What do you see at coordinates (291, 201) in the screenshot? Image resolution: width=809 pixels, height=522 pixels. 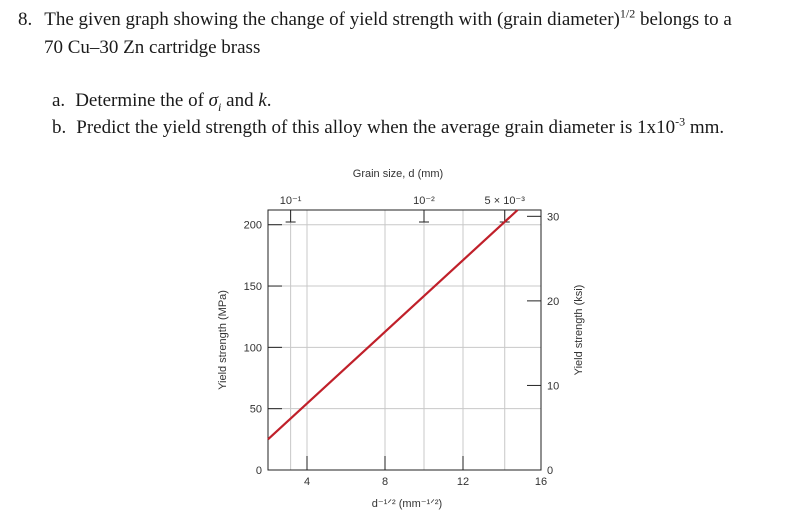 I see `top-tick-label: 10⁻¹` at bounding box center [291, 201].